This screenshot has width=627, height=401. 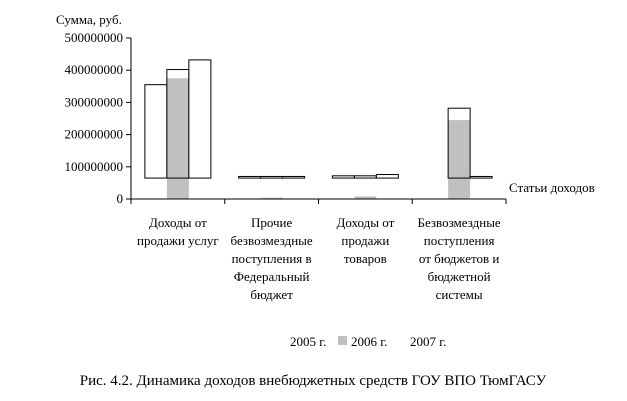 I want to click on category-label: Прочие, so click(x=272, y=222).